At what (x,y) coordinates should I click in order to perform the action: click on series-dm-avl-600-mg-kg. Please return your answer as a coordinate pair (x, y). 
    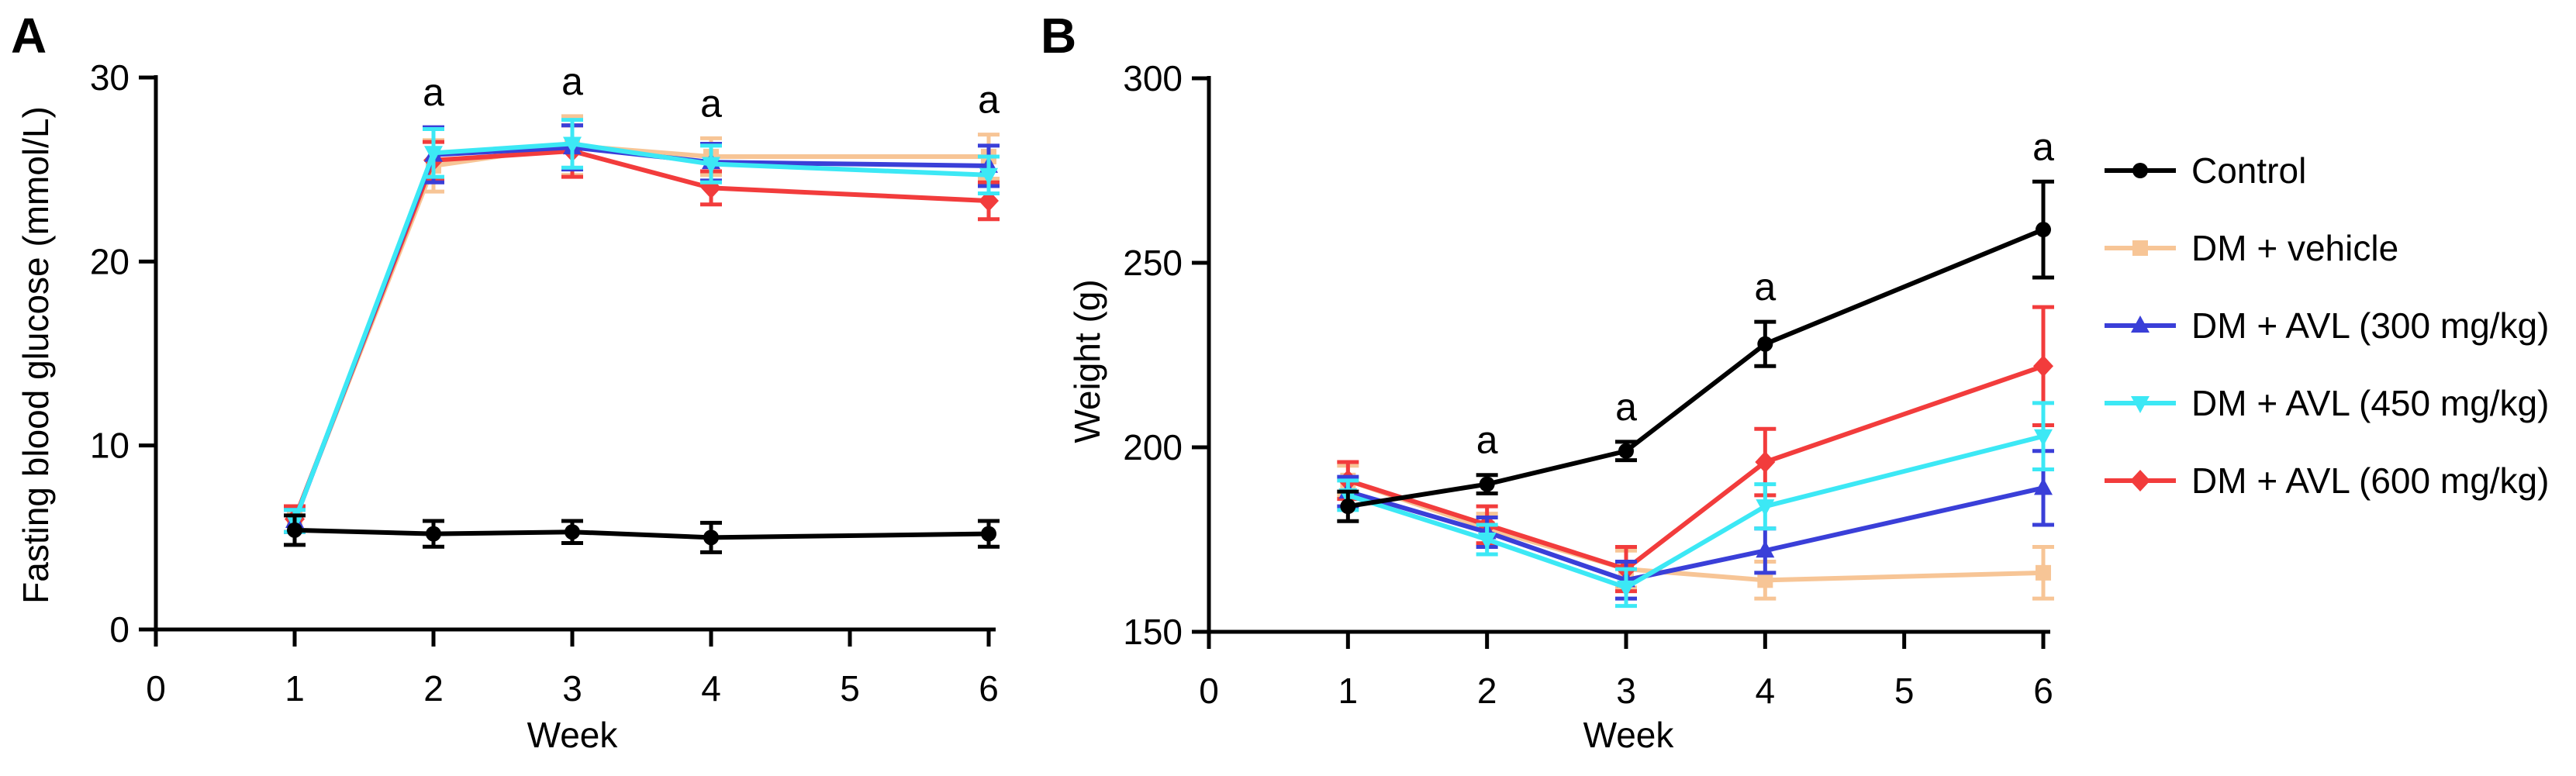
    Looking at the image, I should click on (642, 328).